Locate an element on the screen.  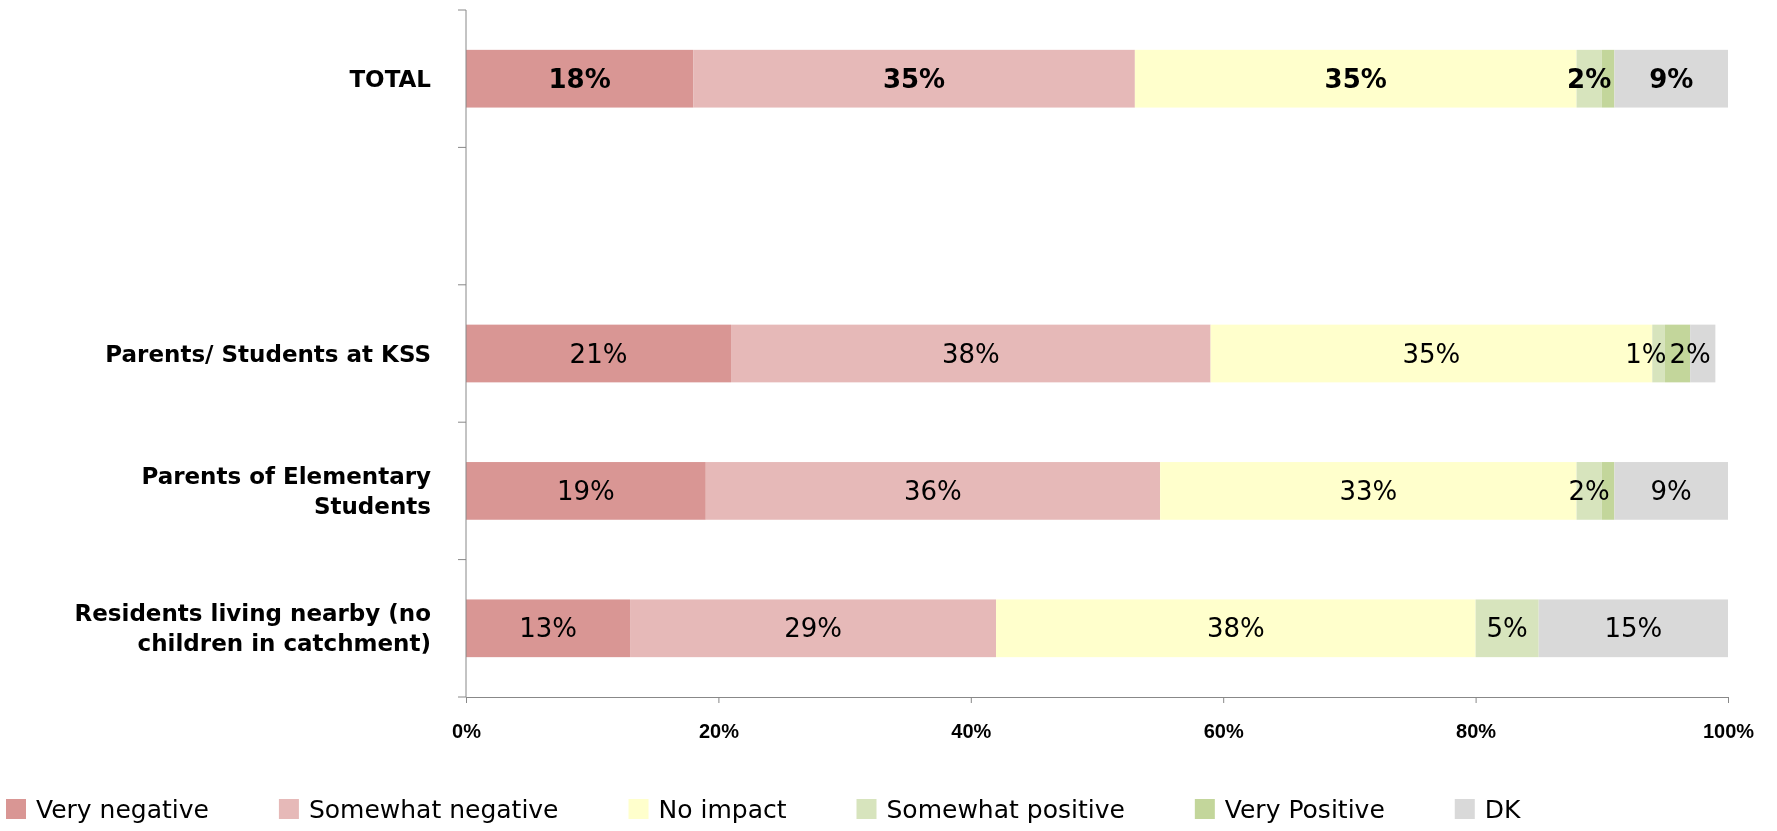
legend-label: No impact is located at coordinates (722, 809).